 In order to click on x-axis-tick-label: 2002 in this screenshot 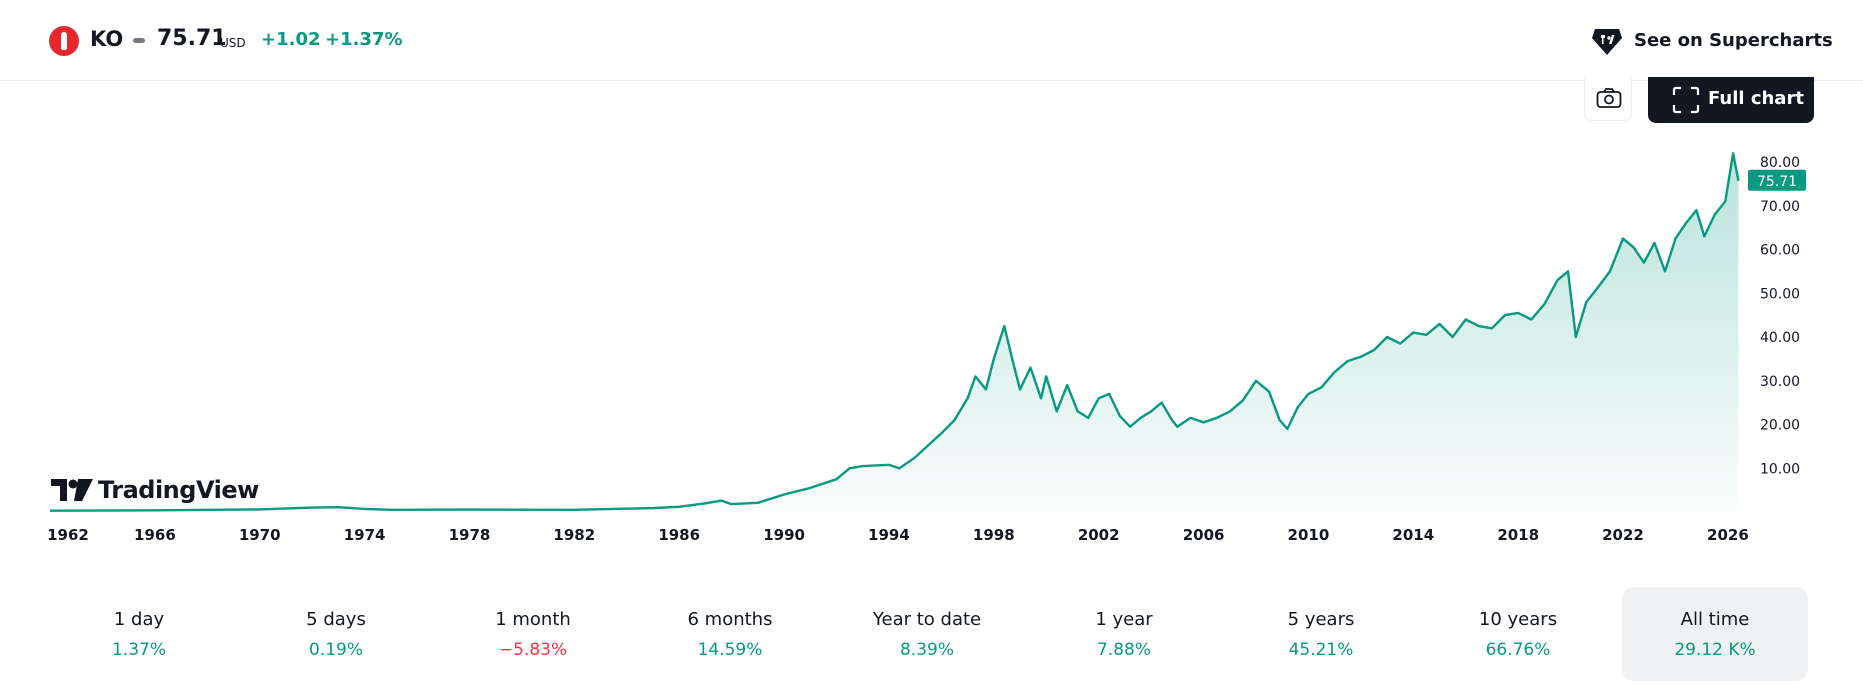, I will do `click(1099, 535)`.